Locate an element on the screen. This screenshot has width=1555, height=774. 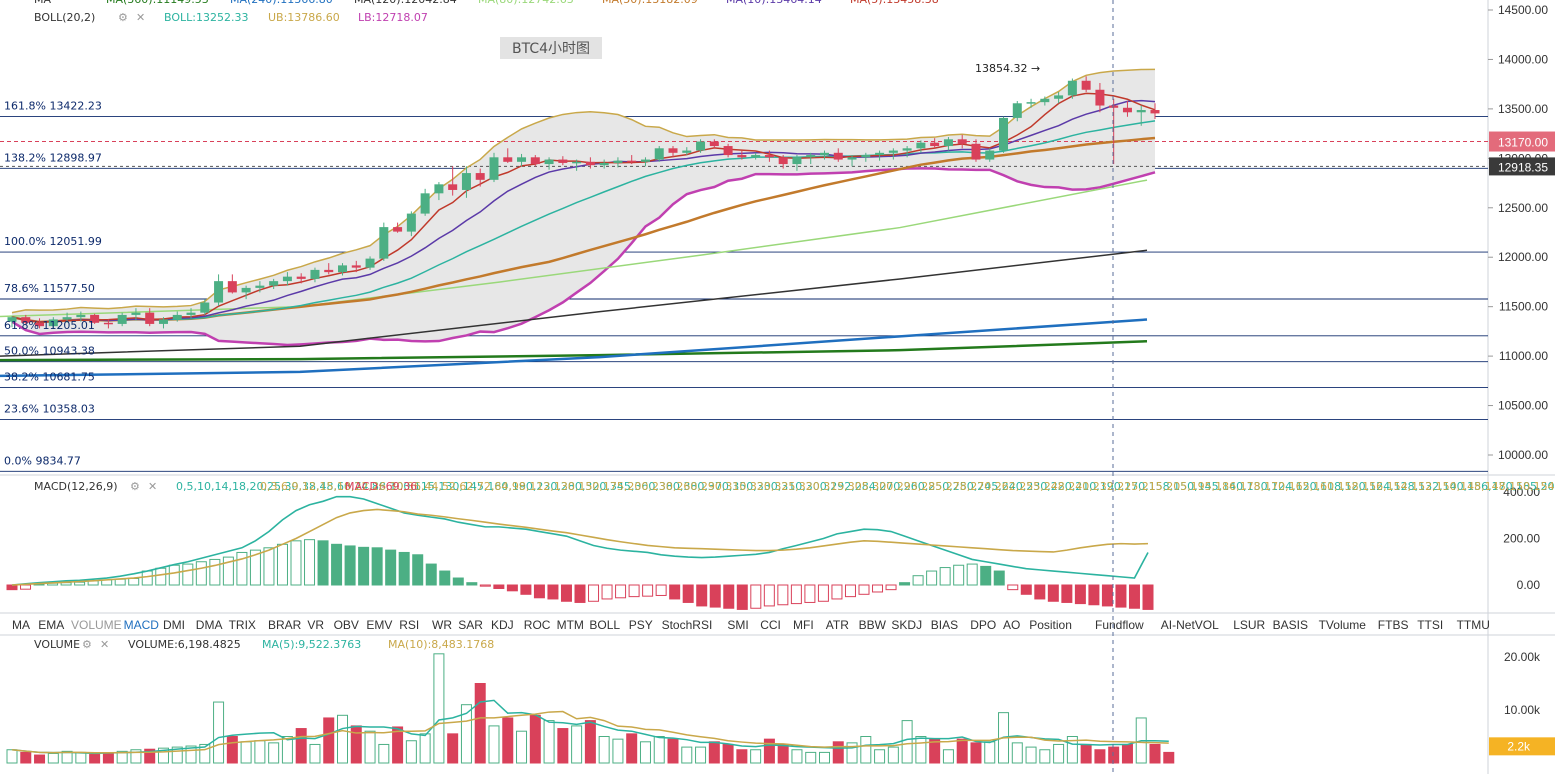
indicator-tab-position: Position is located at coordinates (1050, 625).